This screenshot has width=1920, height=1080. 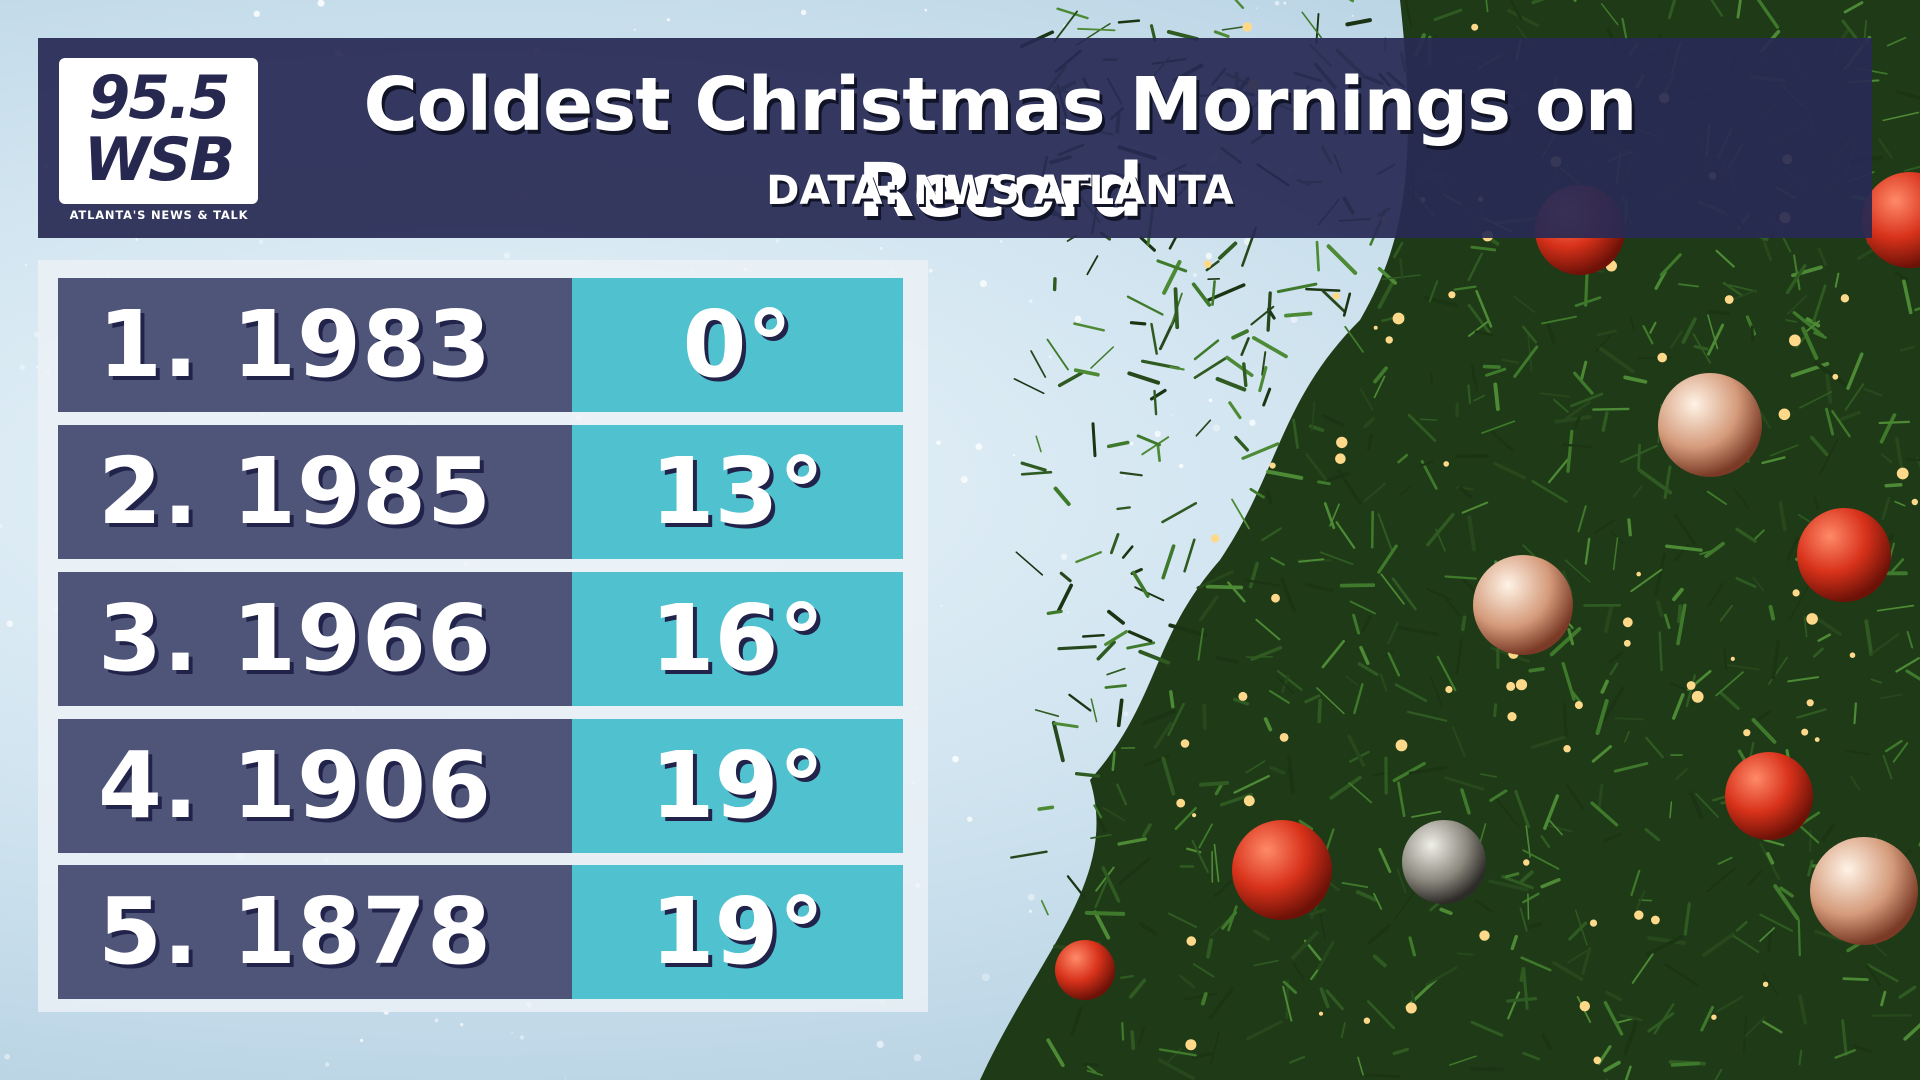 I want to click on page-title: Coldest Christmas Mornings on Record, so click(x=1000, y=148).